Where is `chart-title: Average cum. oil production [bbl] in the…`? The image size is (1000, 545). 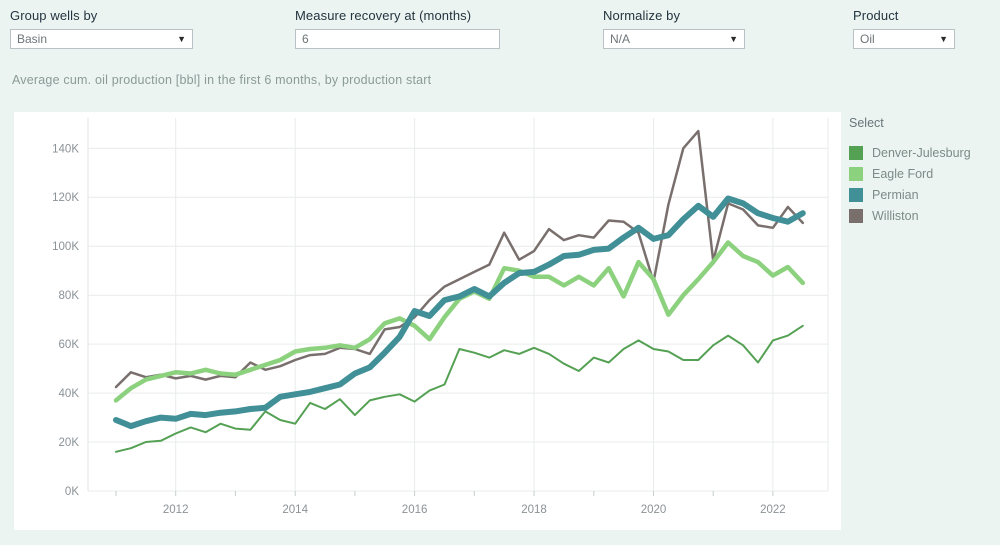
chart-title: Average cum. oil production [bbl] in the… is located at coordinates (222, 80).